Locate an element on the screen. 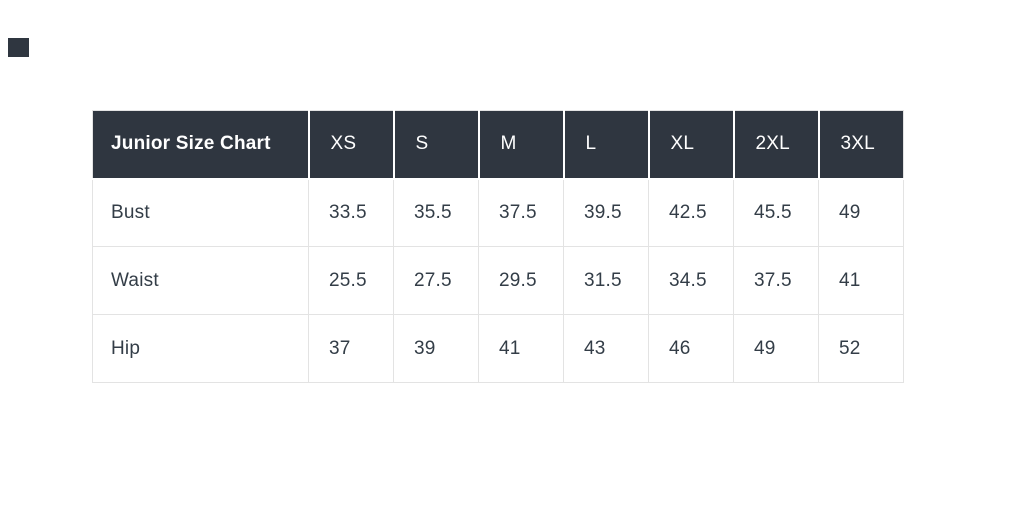  bust-2xl: 45.5 is located at coordinates (776, 212).